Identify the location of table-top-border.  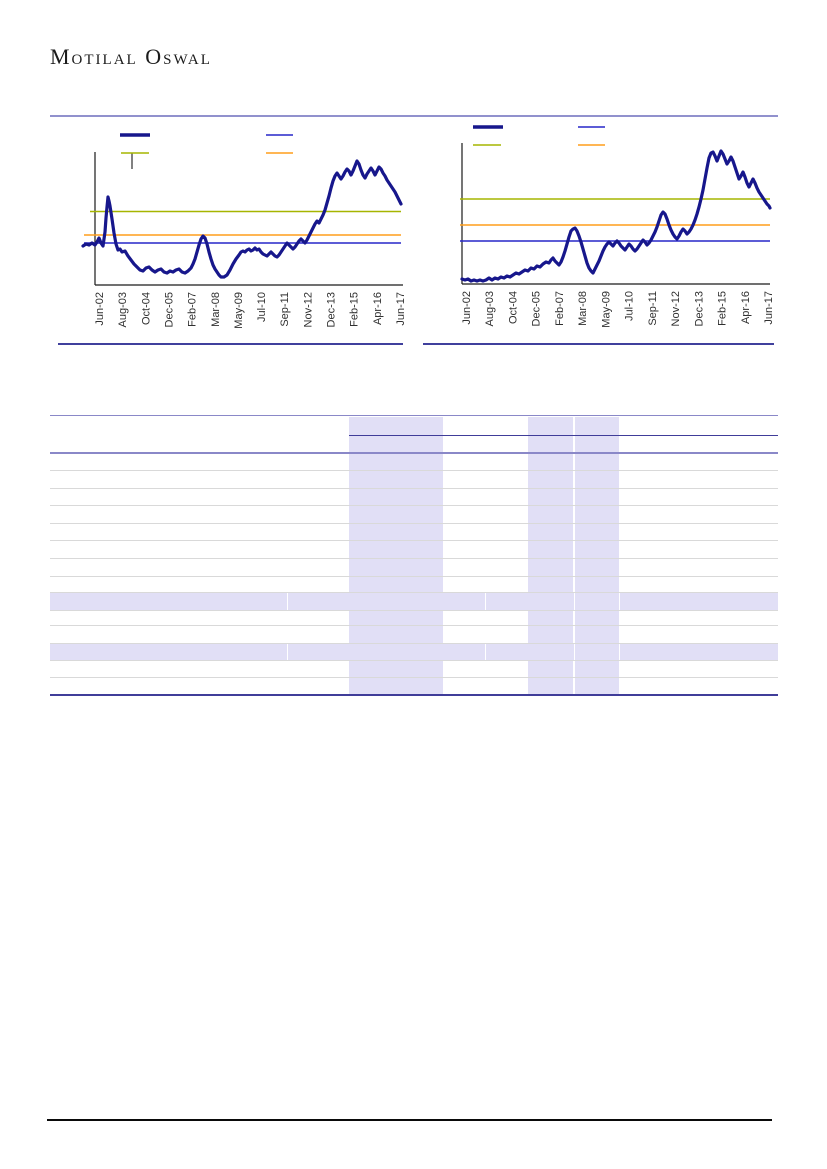
(414, 415).